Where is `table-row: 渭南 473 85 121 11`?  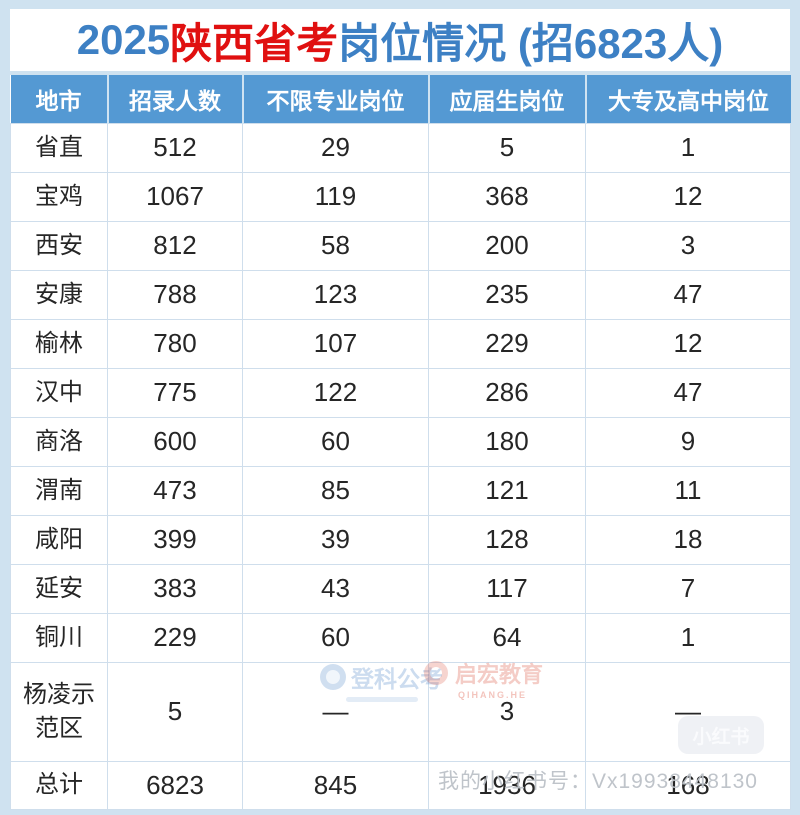 table-row: 渭南 473 85 121 11 is located at coordinates (400, 490).